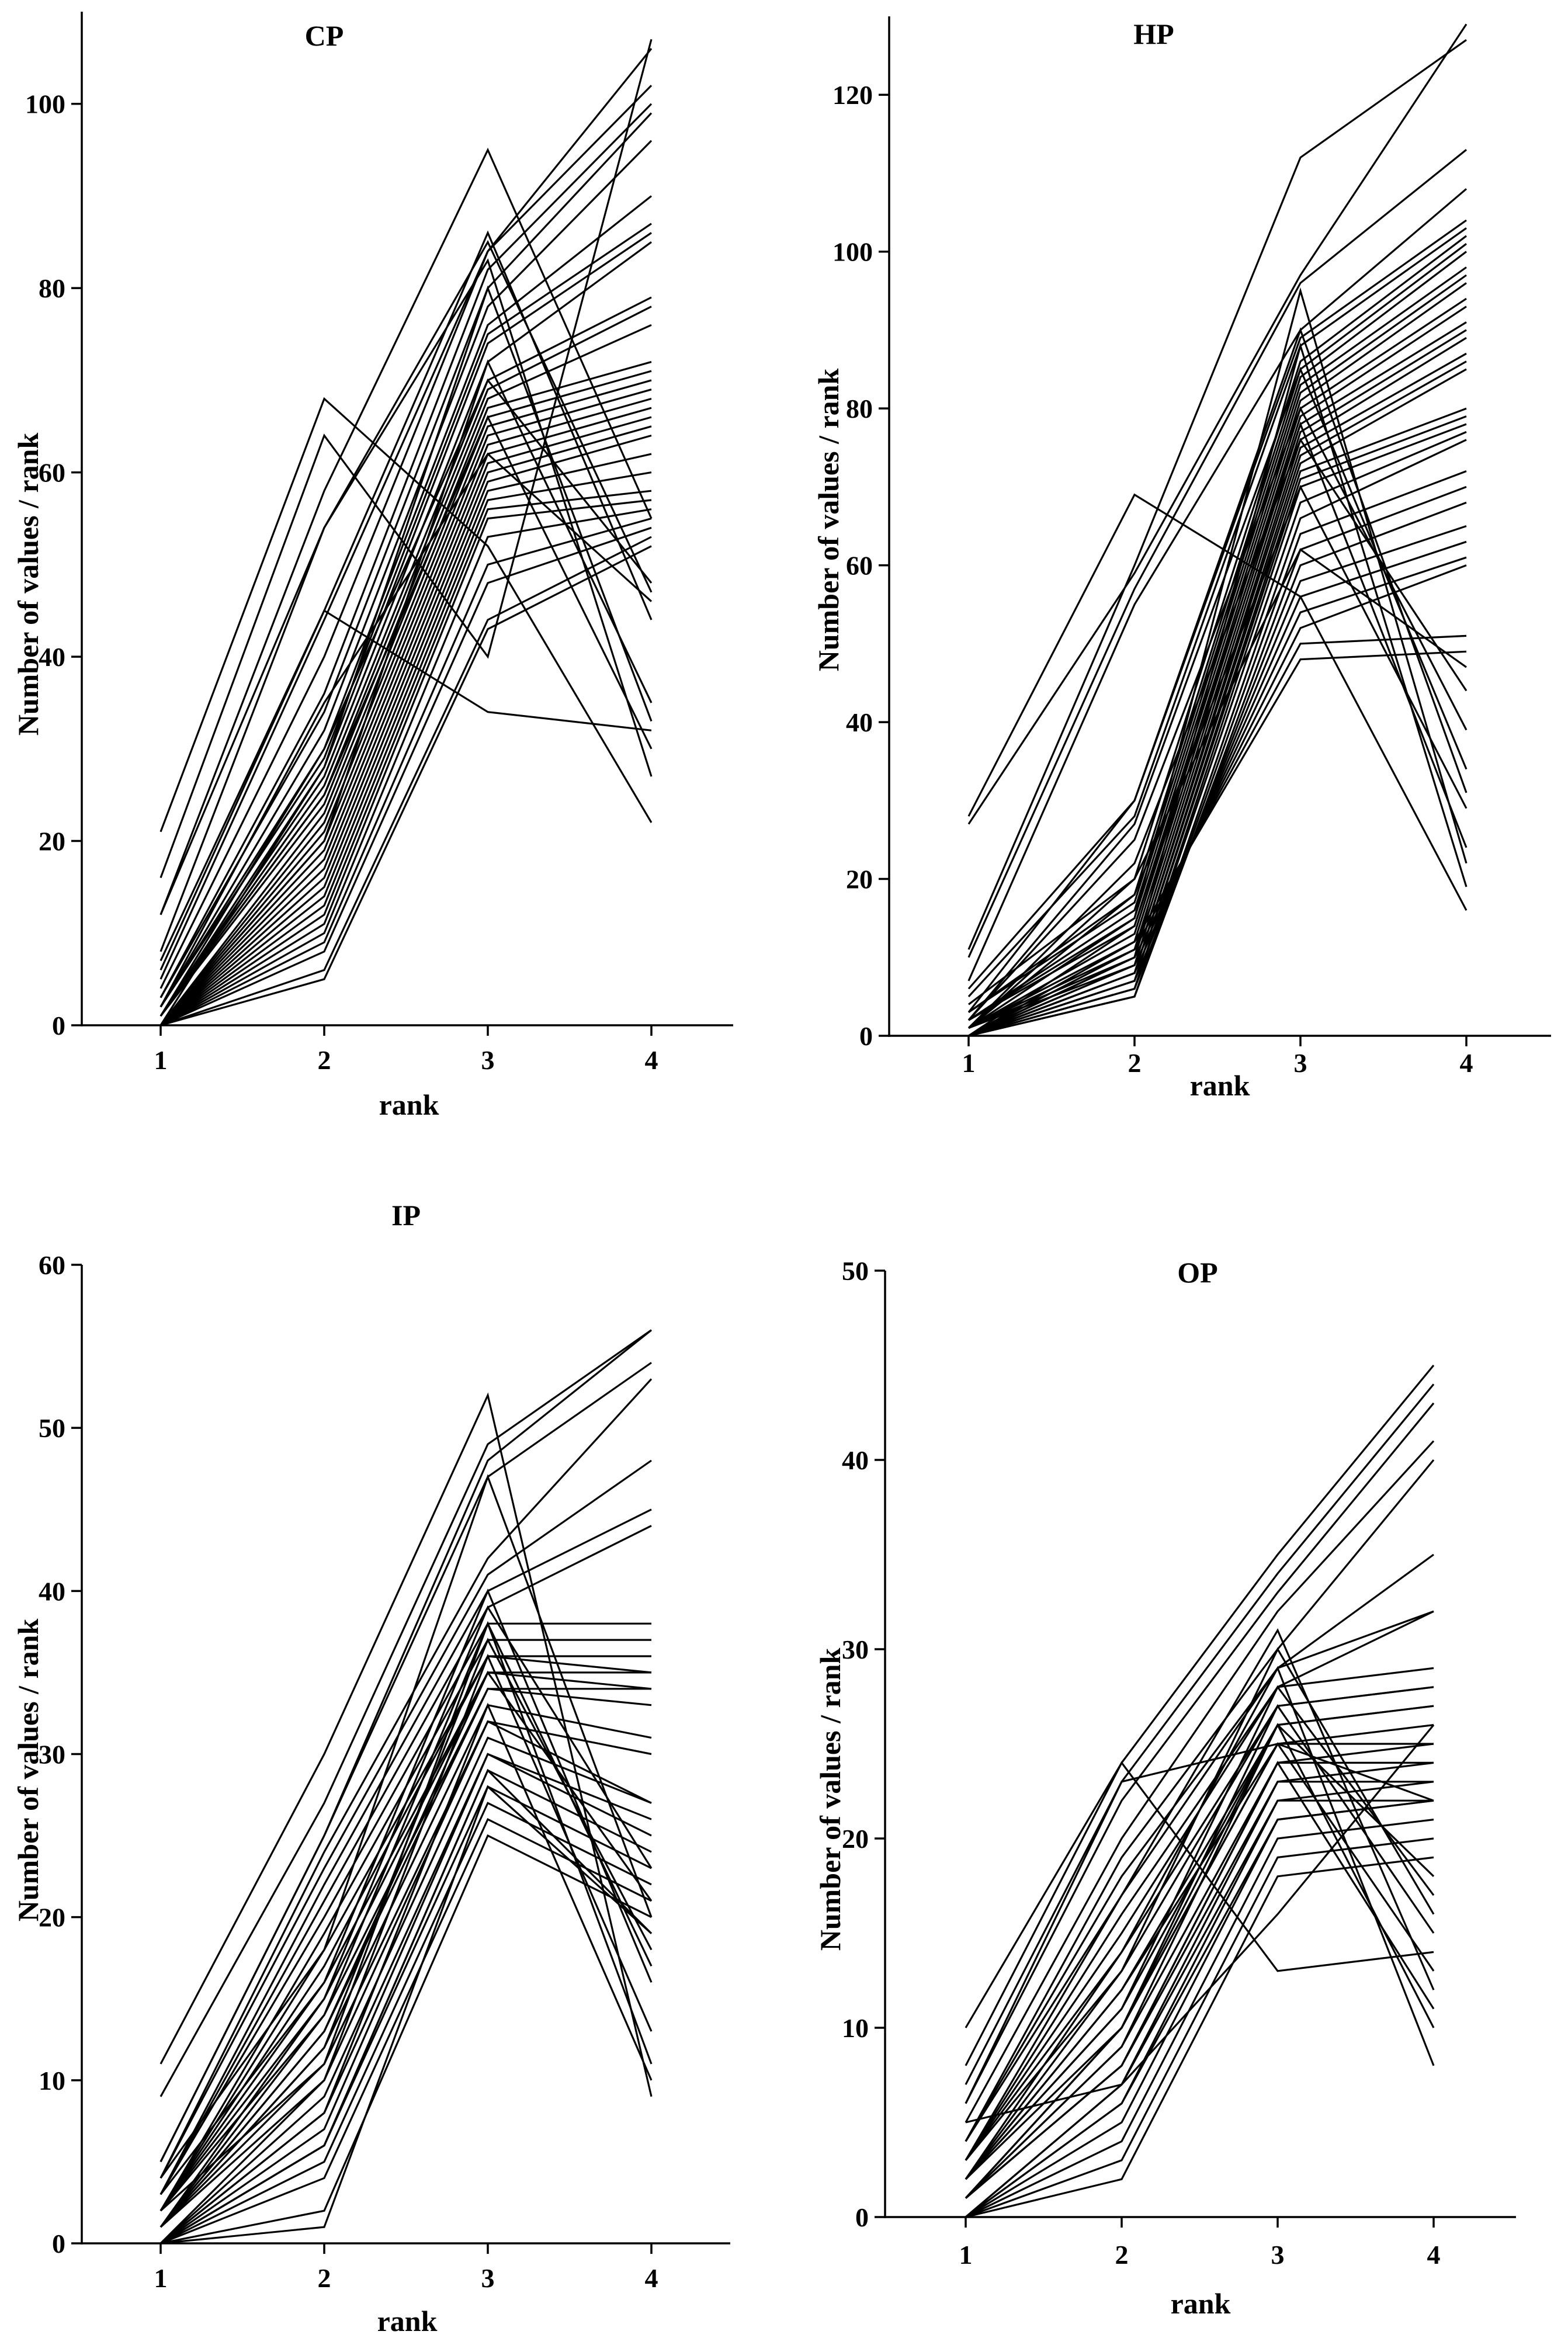  Describe the element at coordinates (324, 35) in the screenshot. I see `chart-title: CP` at that location.